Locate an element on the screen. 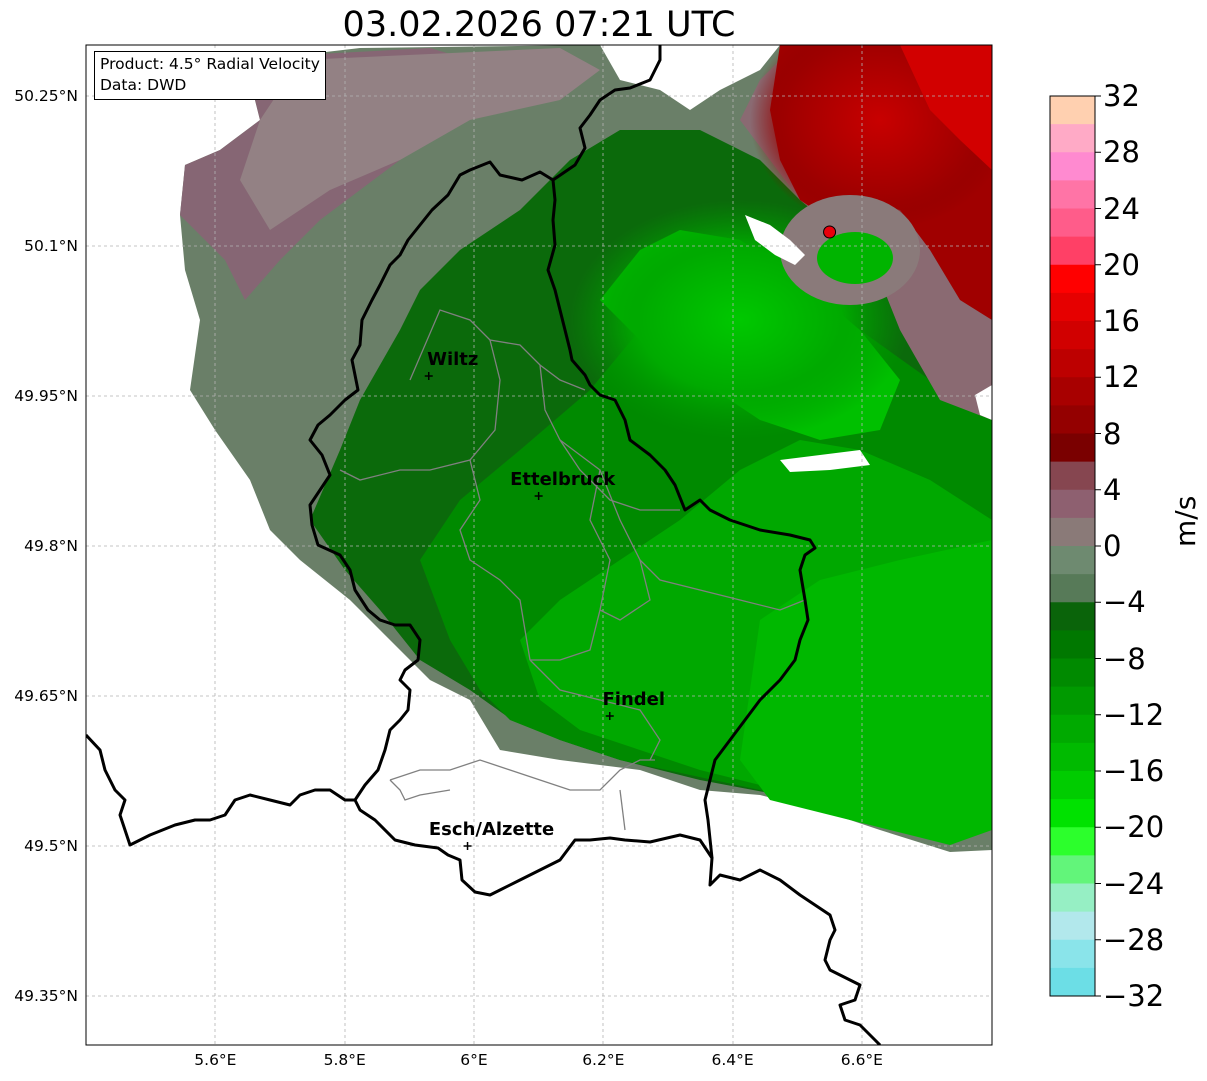 This screenshot has width=1207, height=1081. colorbar-tick-label: −24 is located at coordinates (1134, 883).